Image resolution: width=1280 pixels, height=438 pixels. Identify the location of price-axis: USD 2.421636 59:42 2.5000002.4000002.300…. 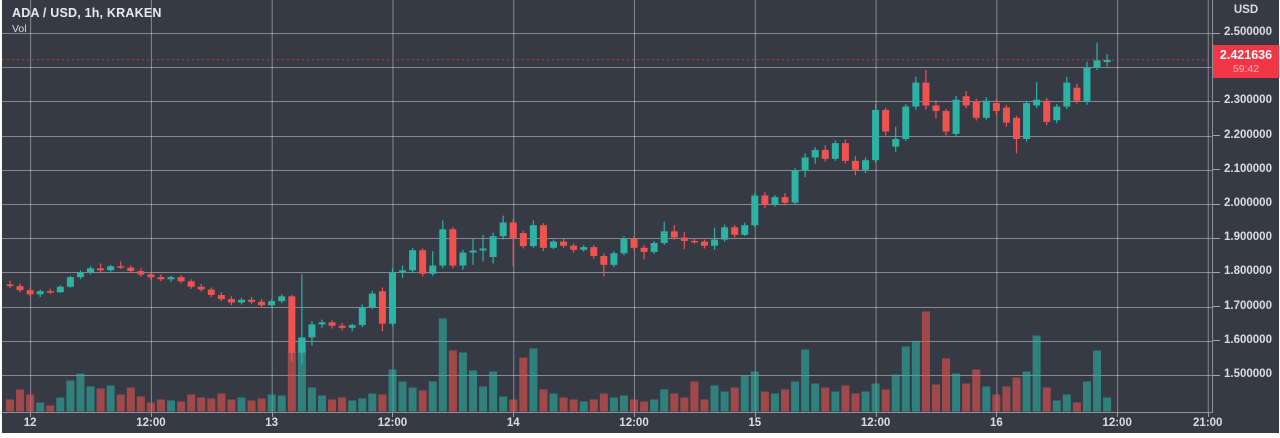
(1245, 206).